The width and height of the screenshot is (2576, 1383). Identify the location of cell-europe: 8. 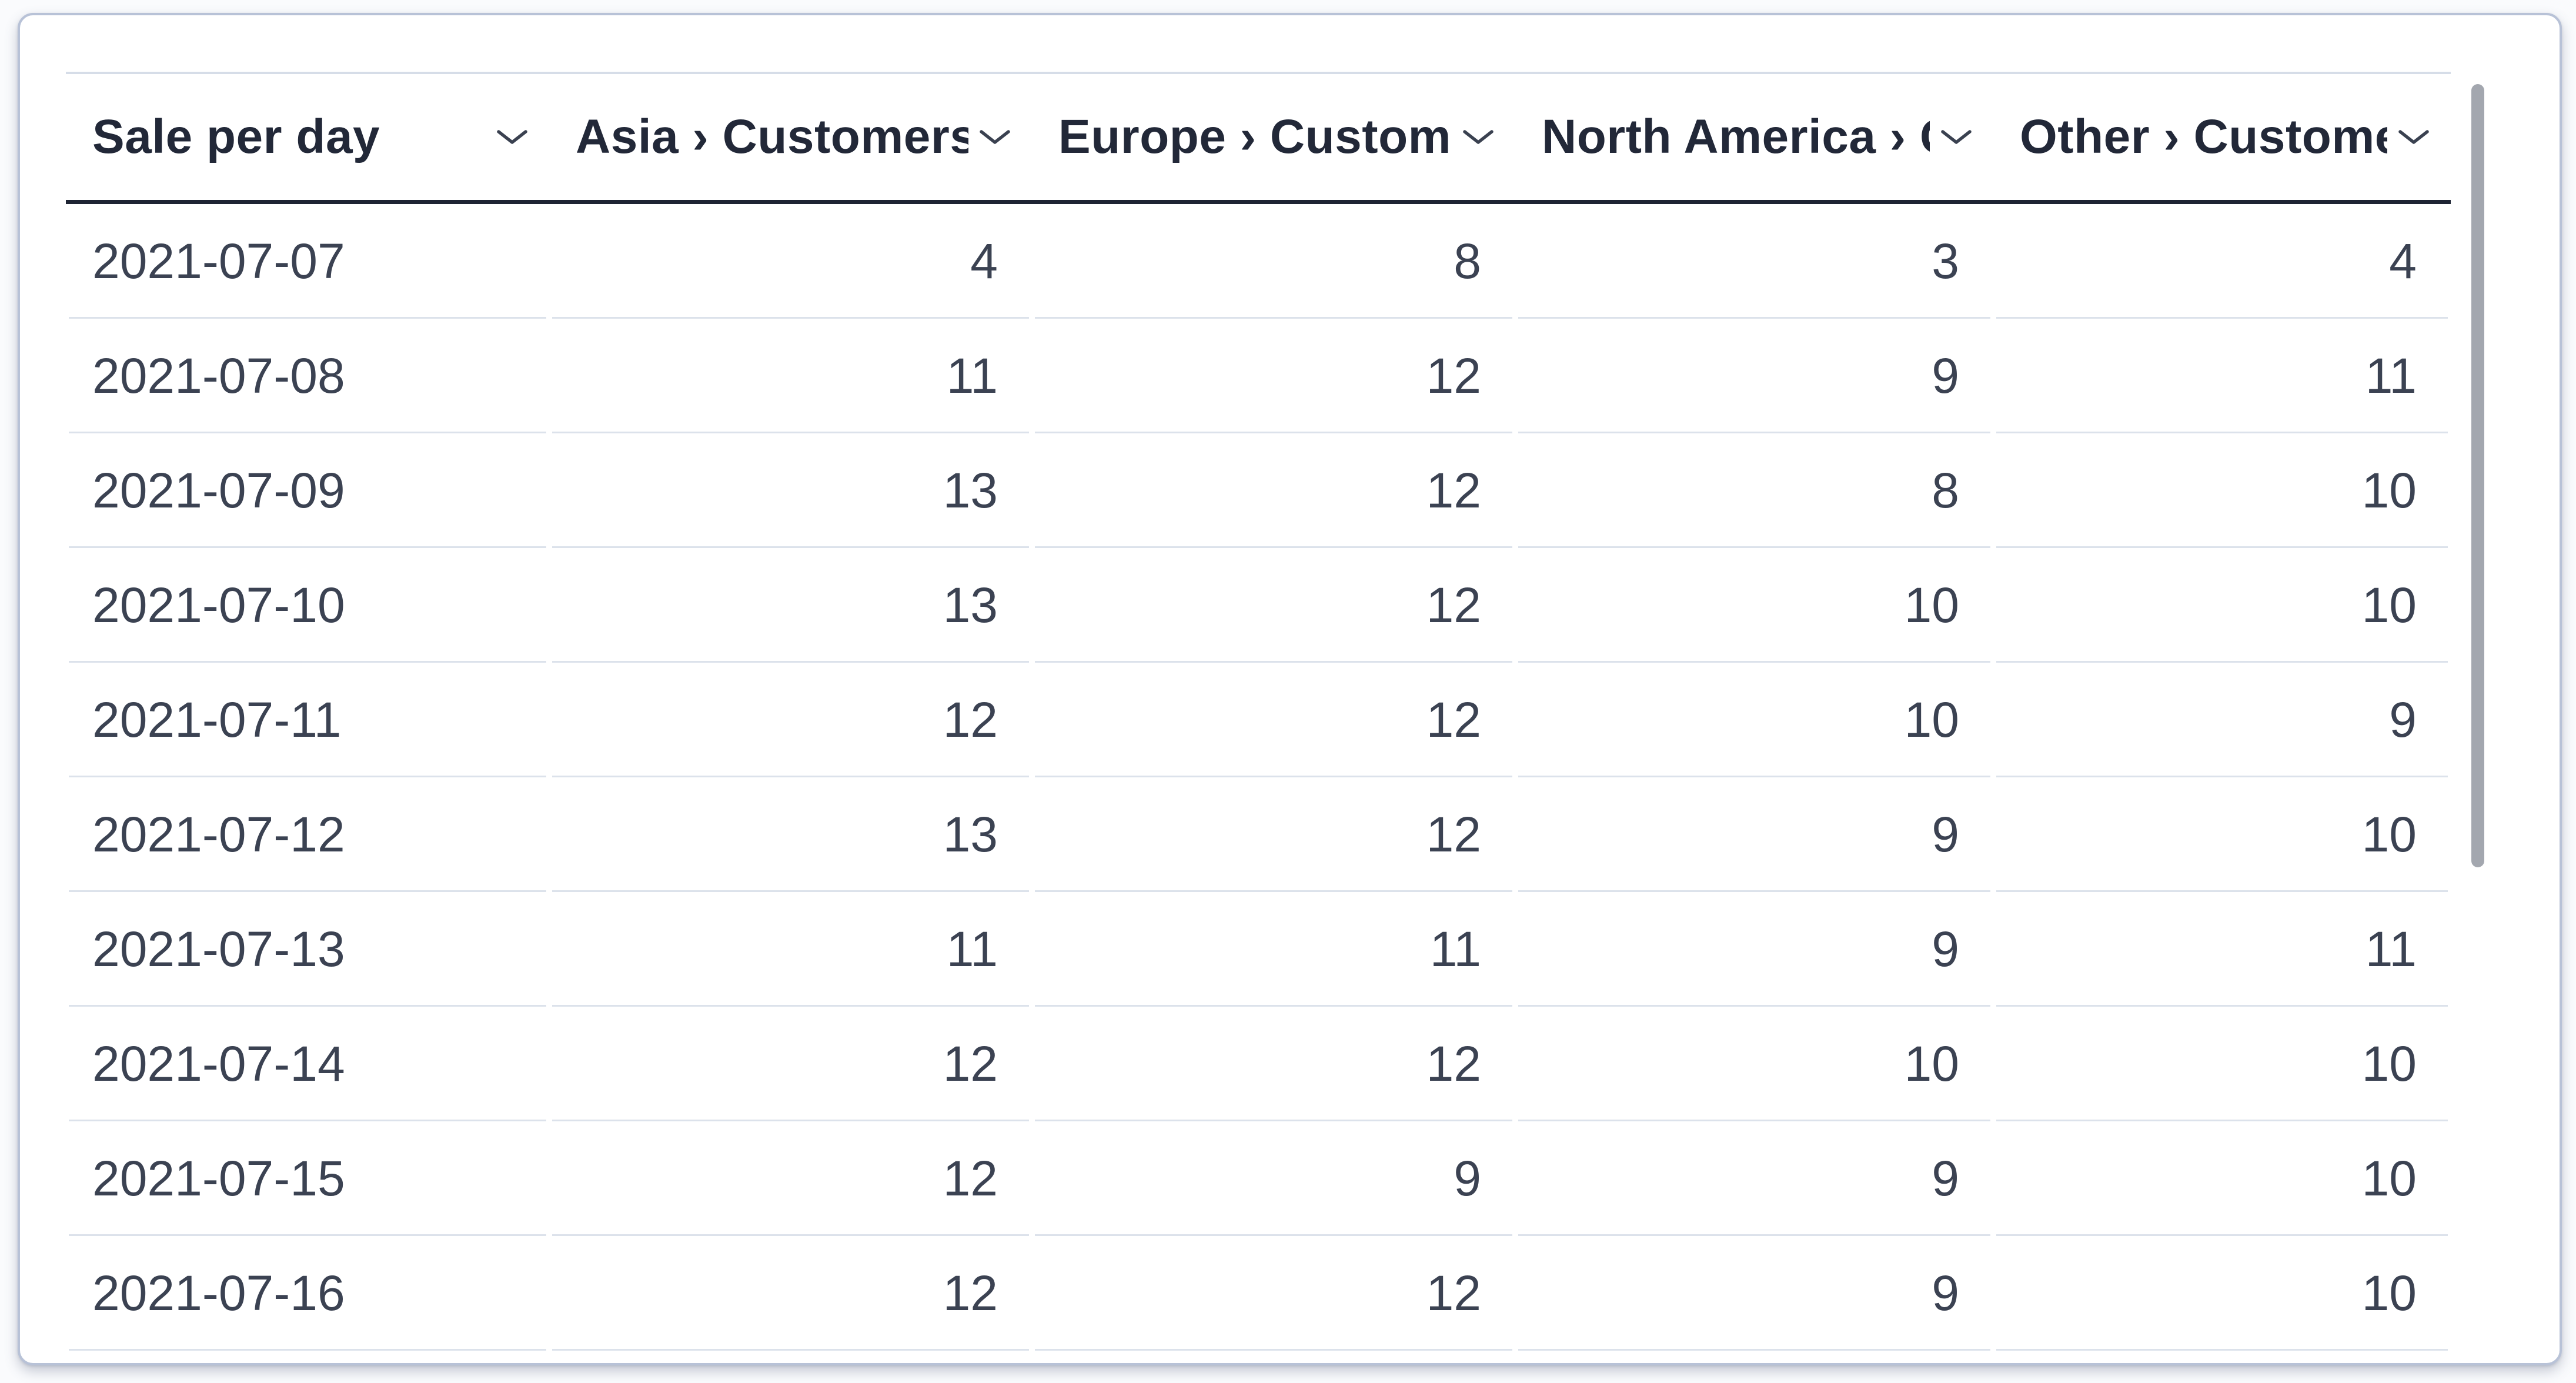
(1273, 261).